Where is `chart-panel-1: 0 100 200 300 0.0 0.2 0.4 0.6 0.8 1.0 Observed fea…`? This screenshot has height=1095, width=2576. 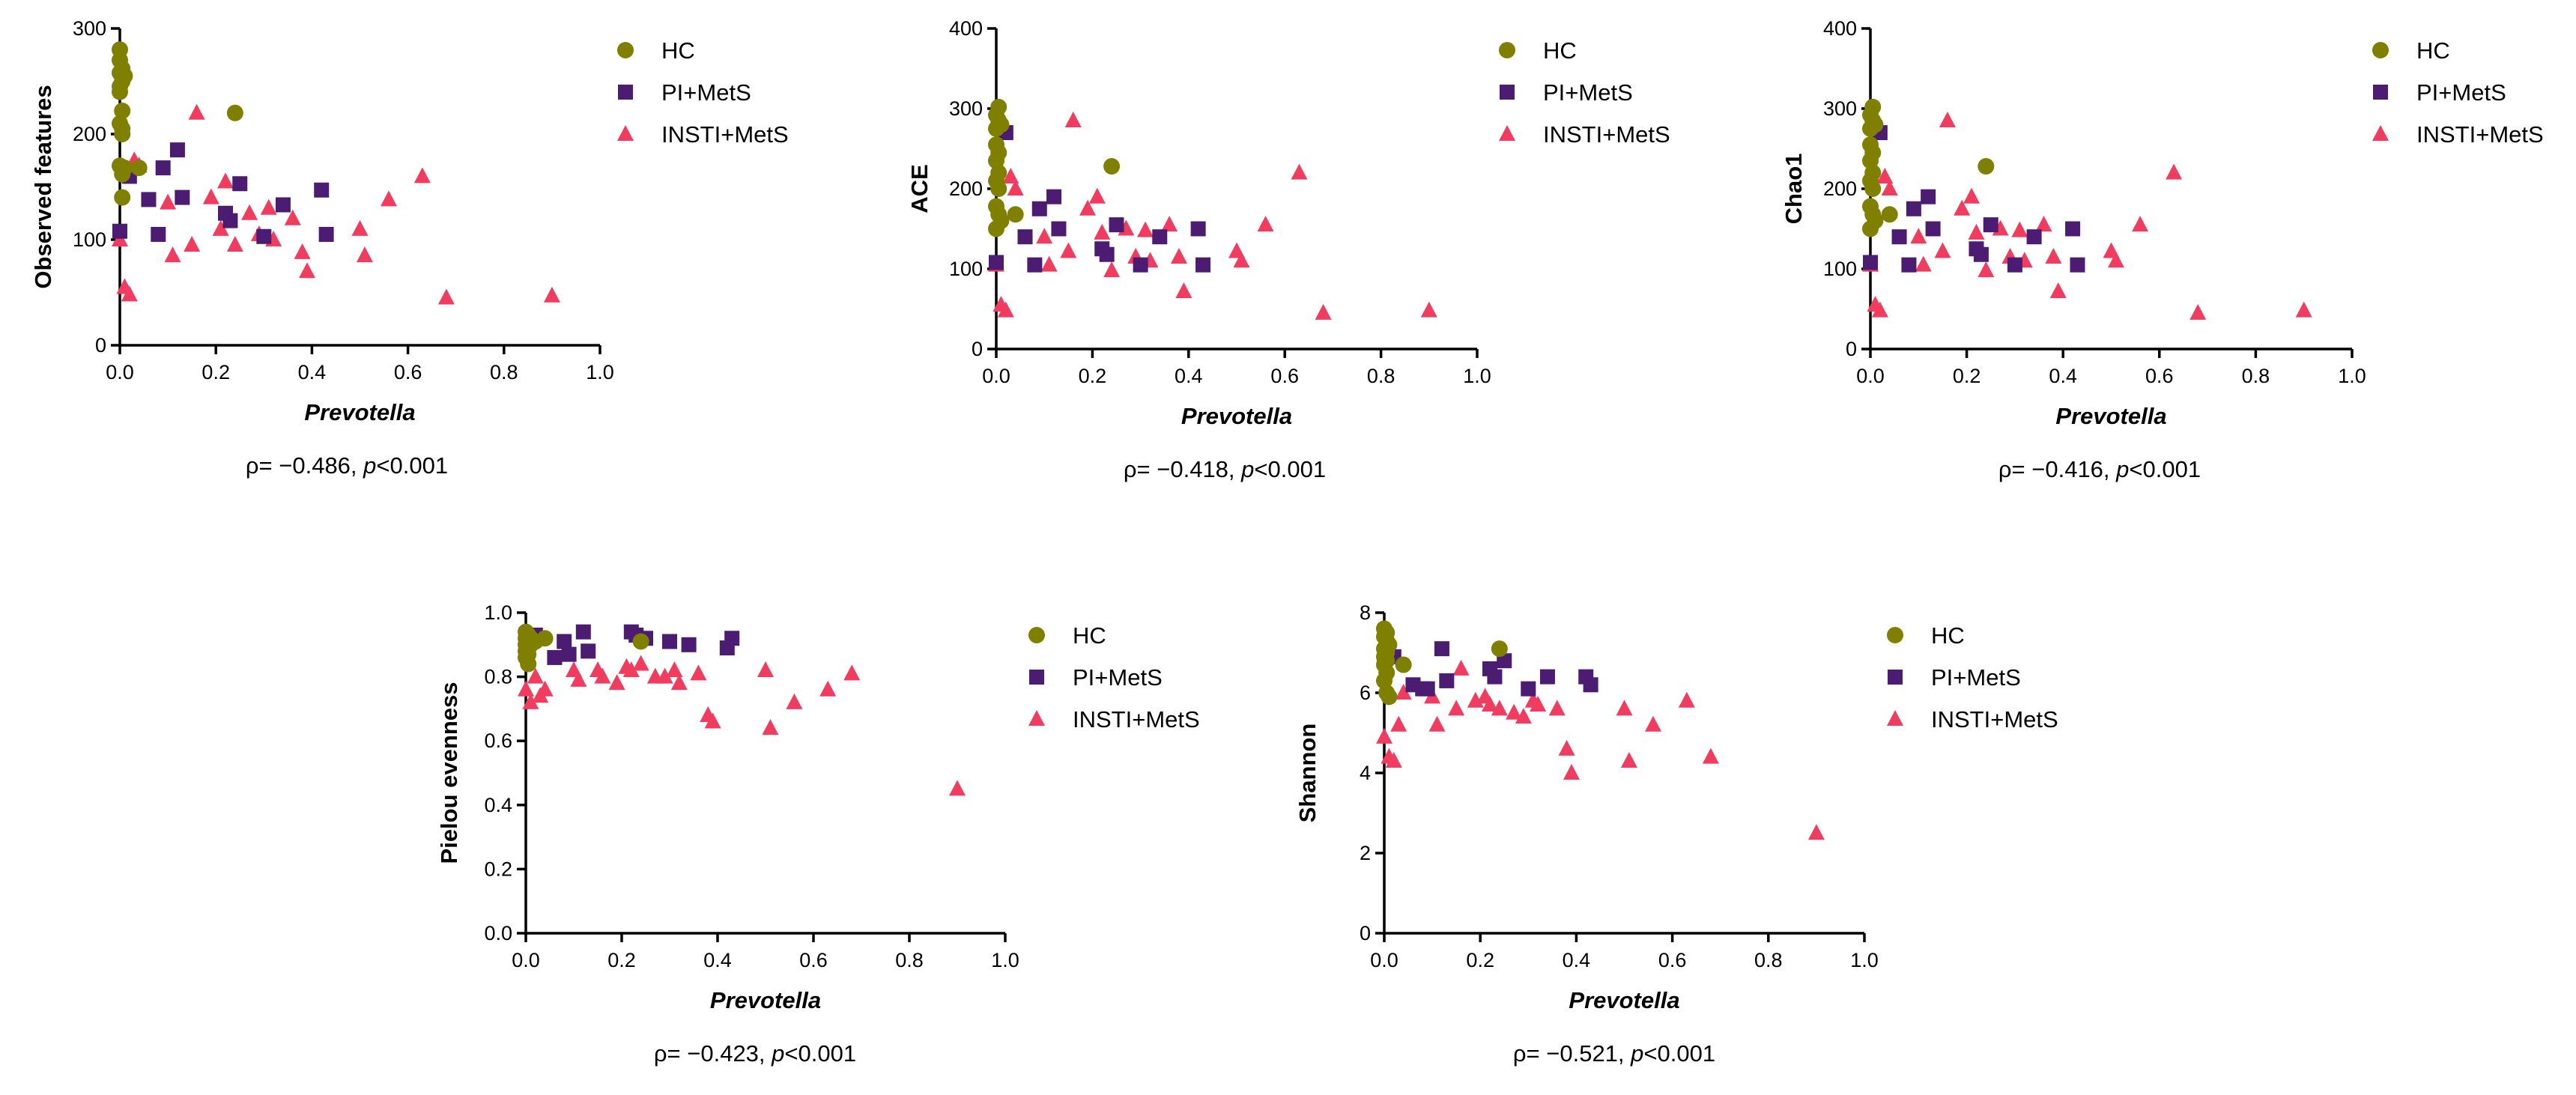
chart-panel-1: 0 100 200 300 0.0 0.2 0.4 0.6 0.8 1.0 Observed fea… is located at coordinates (410, 248).